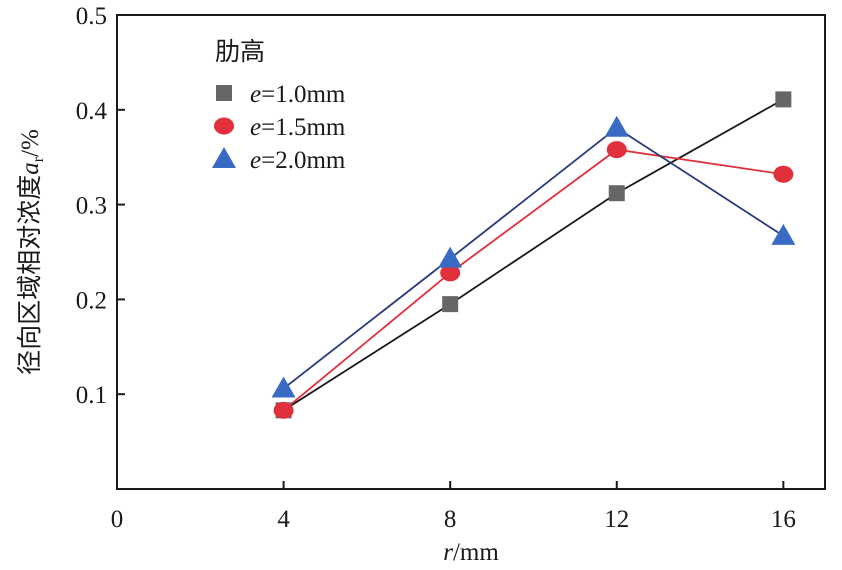 This screenshot has height=570, width=842. What do you see at coordinates (91, 206) in the screenshot?
I see `y-tick-label: 0.3` at bounding box center [91, 206].